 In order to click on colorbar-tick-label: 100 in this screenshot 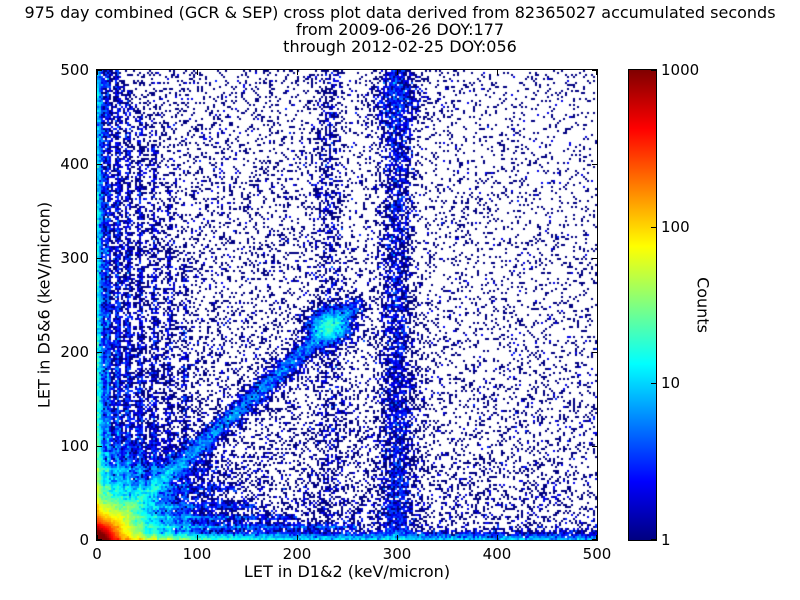, I will do `click(675, 226)`.